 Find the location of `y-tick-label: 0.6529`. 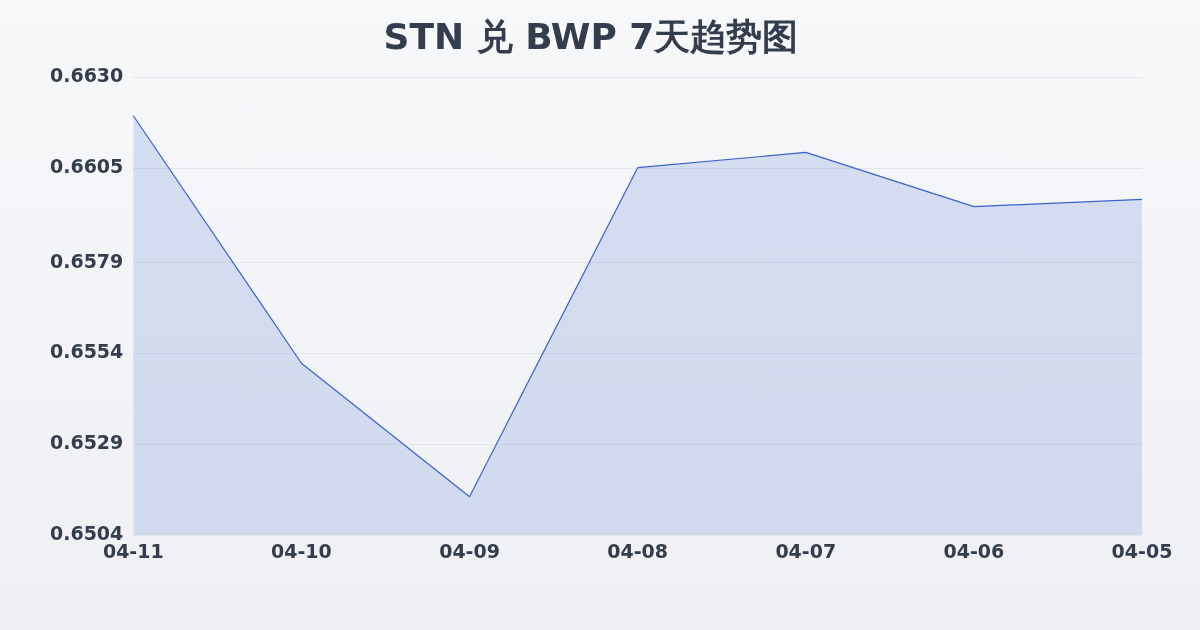

y-tick-label: 0.6529 is located at coordinates (86, 442).